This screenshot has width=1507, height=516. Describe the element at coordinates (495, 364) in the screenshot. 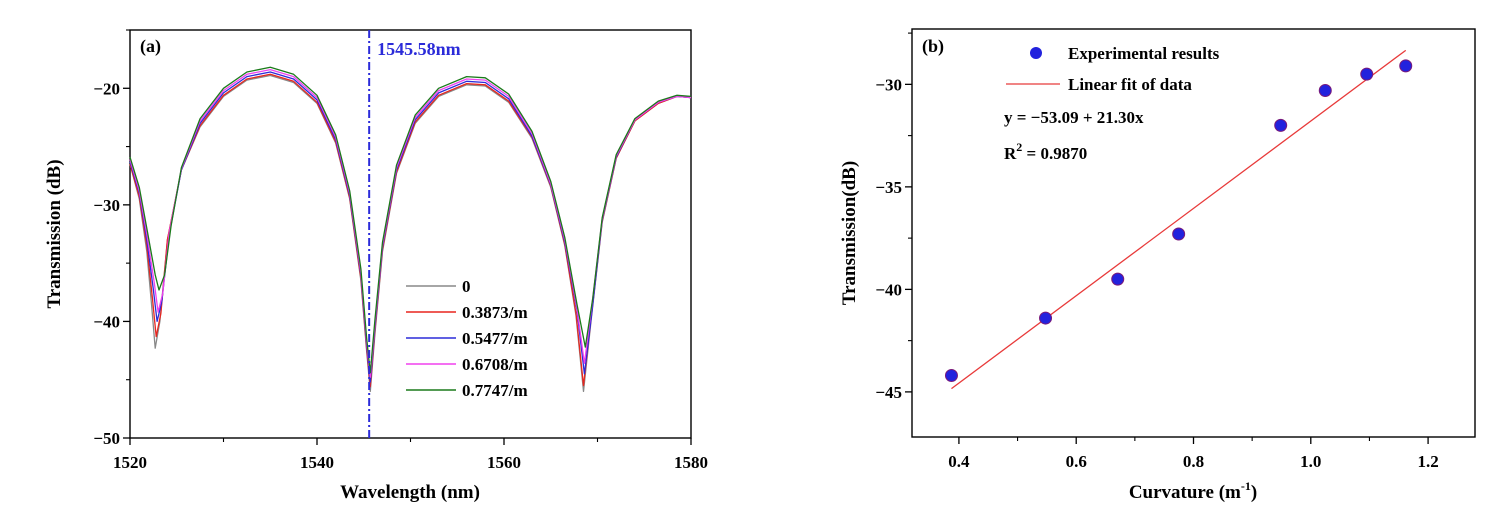

I see `legend-label-3: 0.6708/m` at that location.